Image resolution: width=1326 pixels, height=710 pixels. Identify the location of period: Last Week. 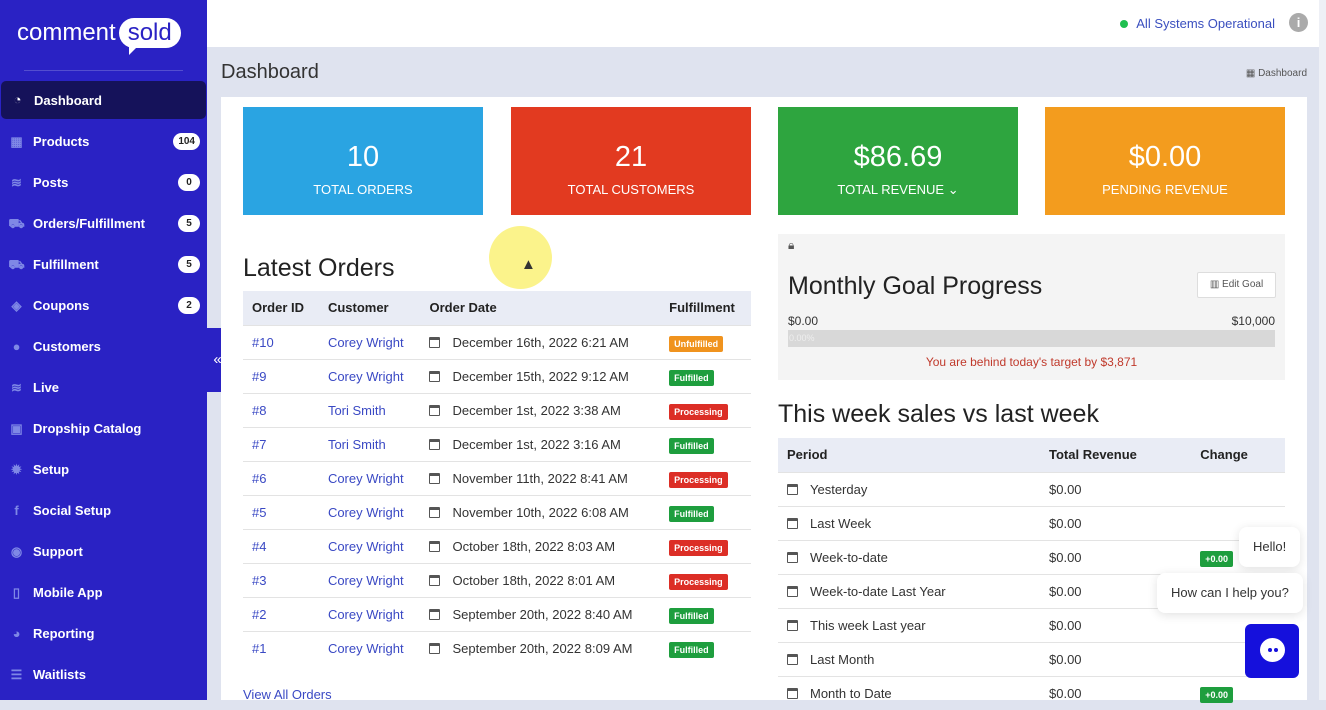
(841, 523).